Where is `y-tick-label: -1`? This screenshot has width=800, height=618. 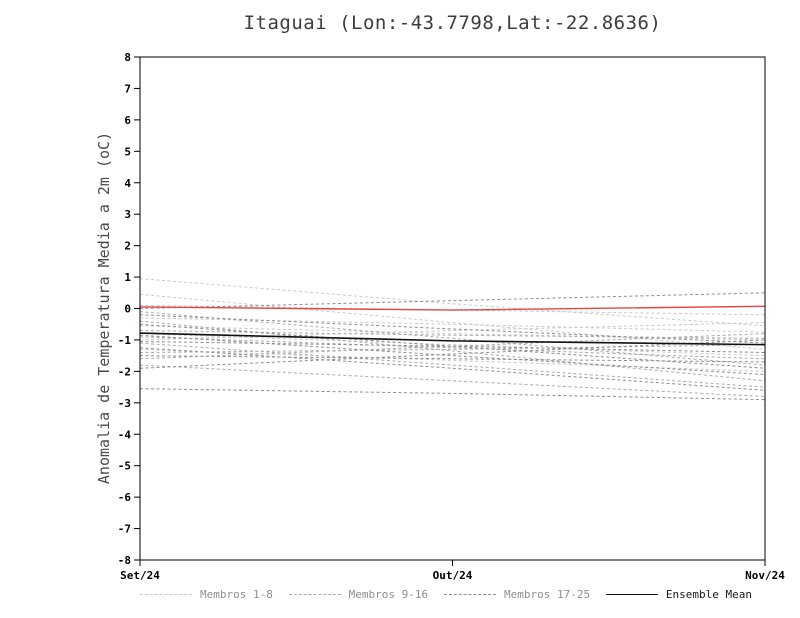
y-tick-label: -1 is located at coordinates (125, 340).